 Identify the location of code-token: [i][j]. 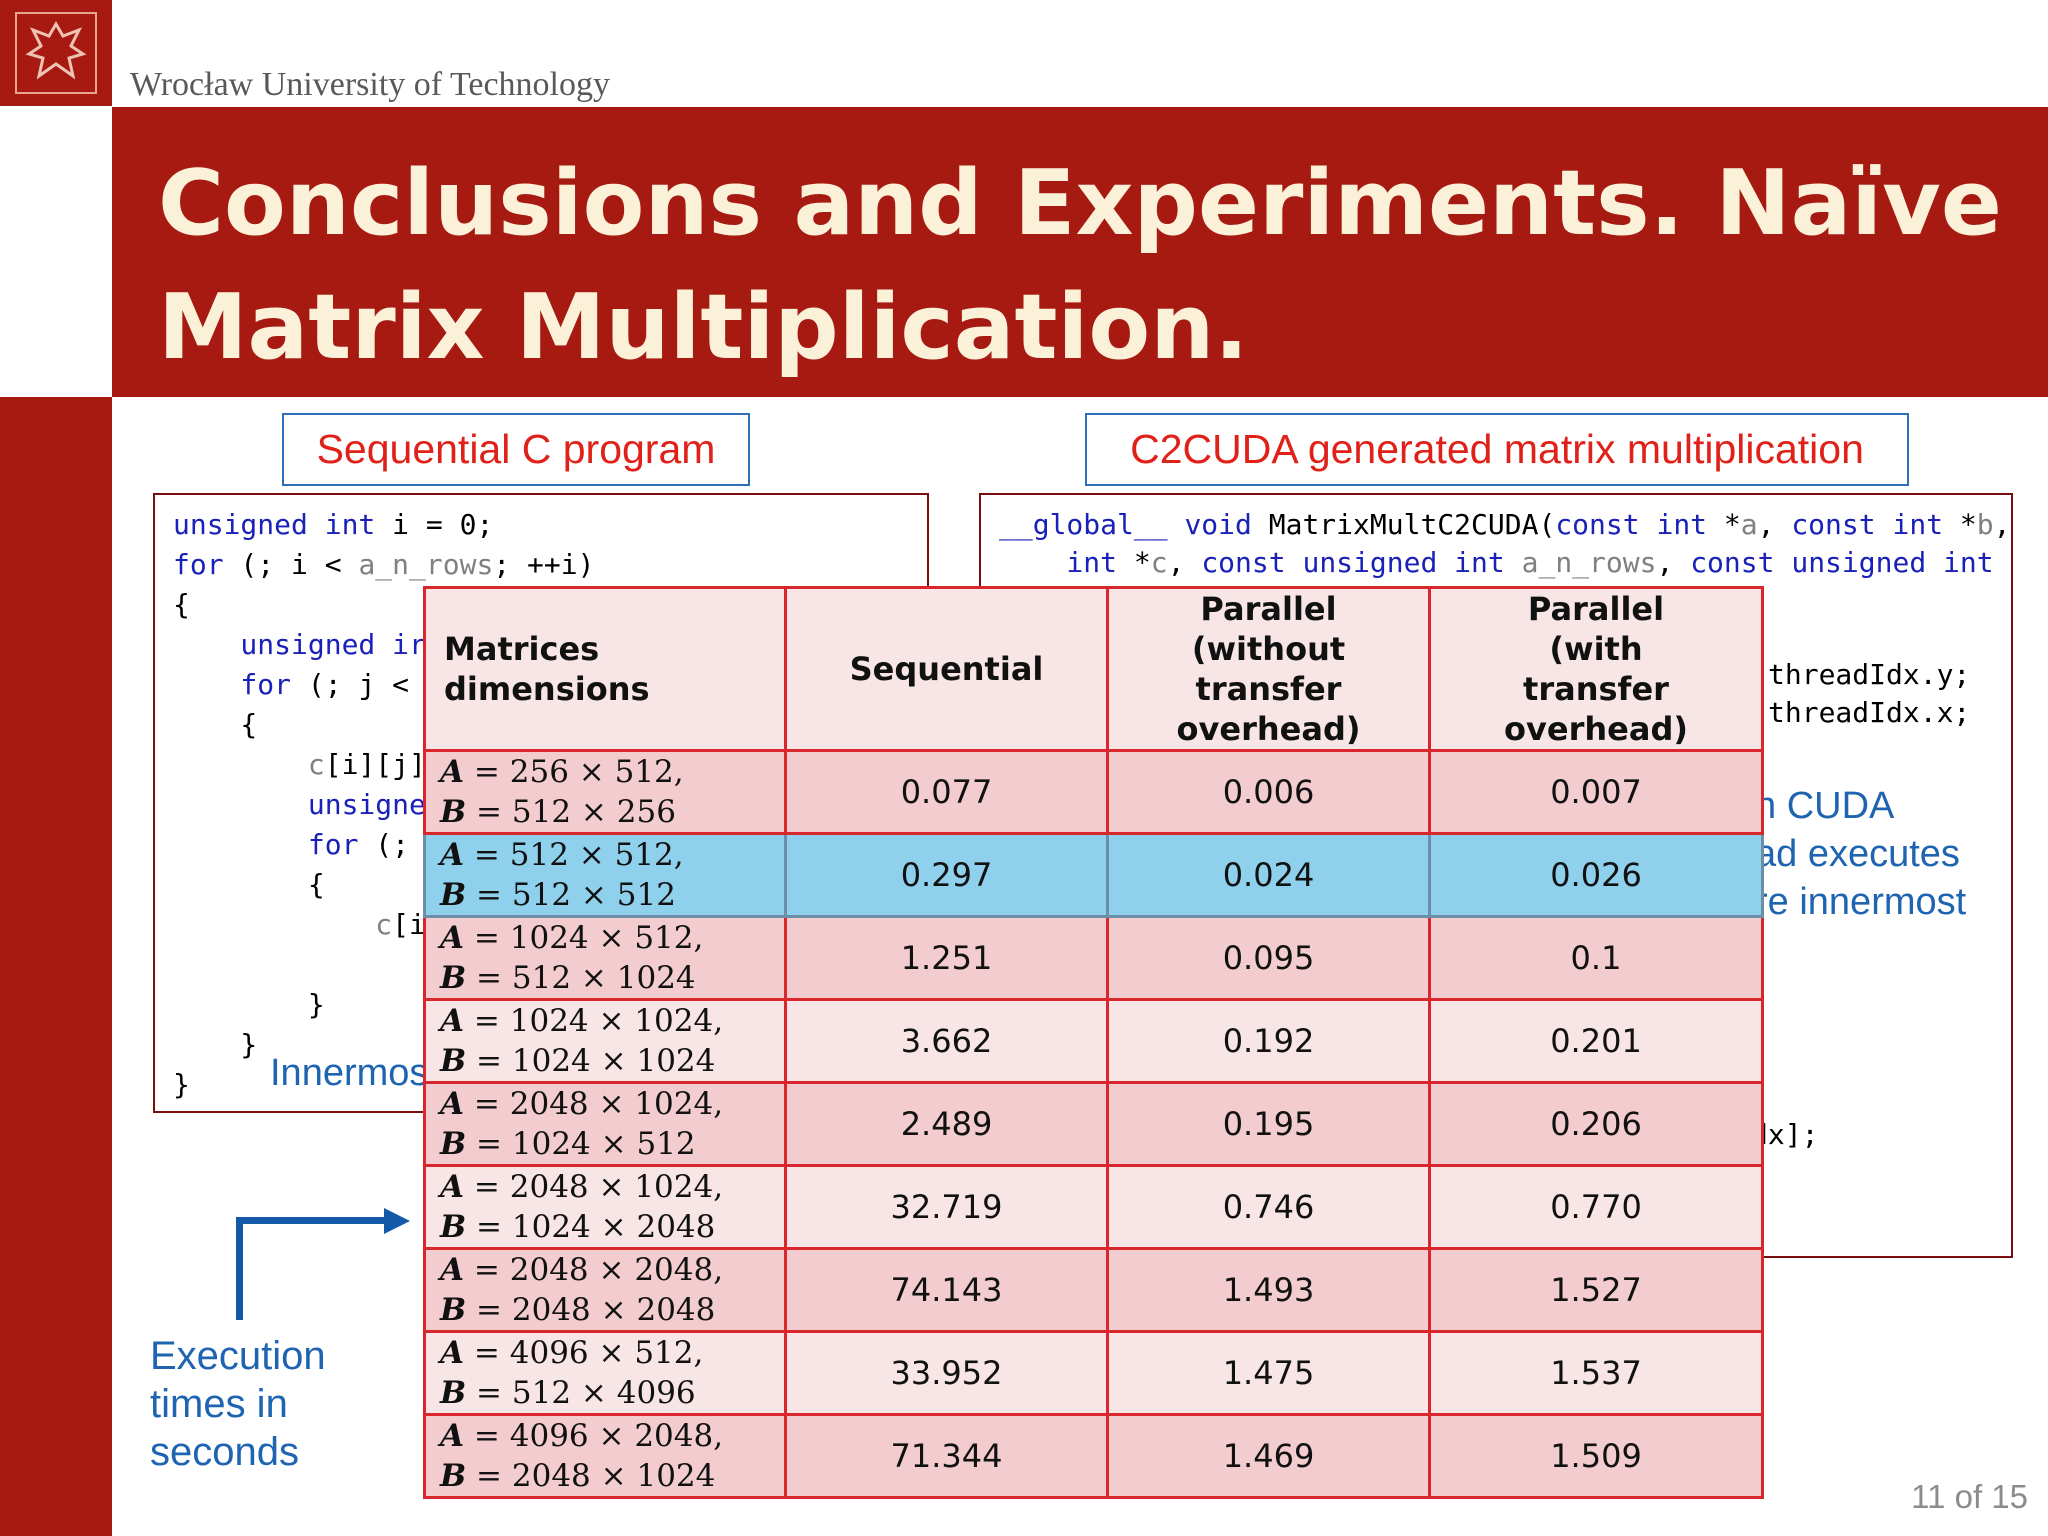
(375, 764).